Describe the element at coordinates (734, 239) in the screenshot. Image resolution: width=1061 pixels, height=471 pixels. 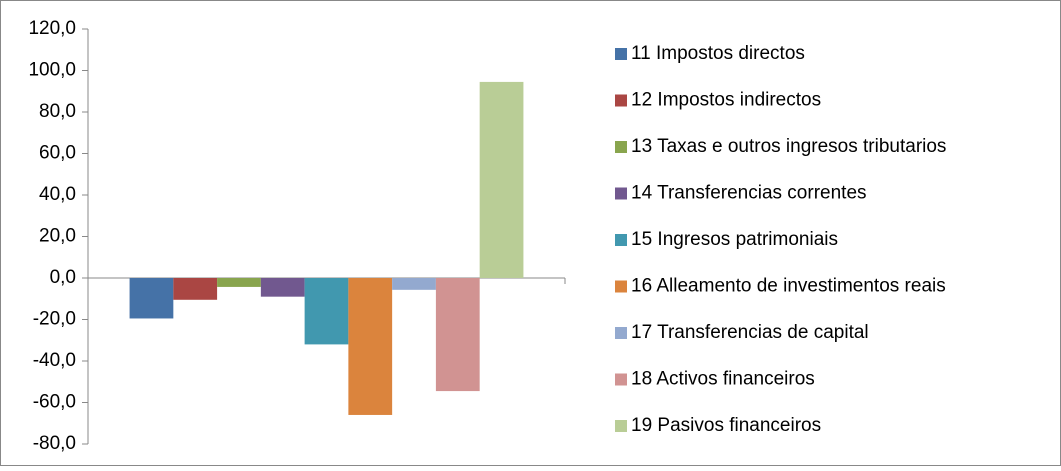
I see `legend-label: 15 Ingresos patrimoniais` at that location.